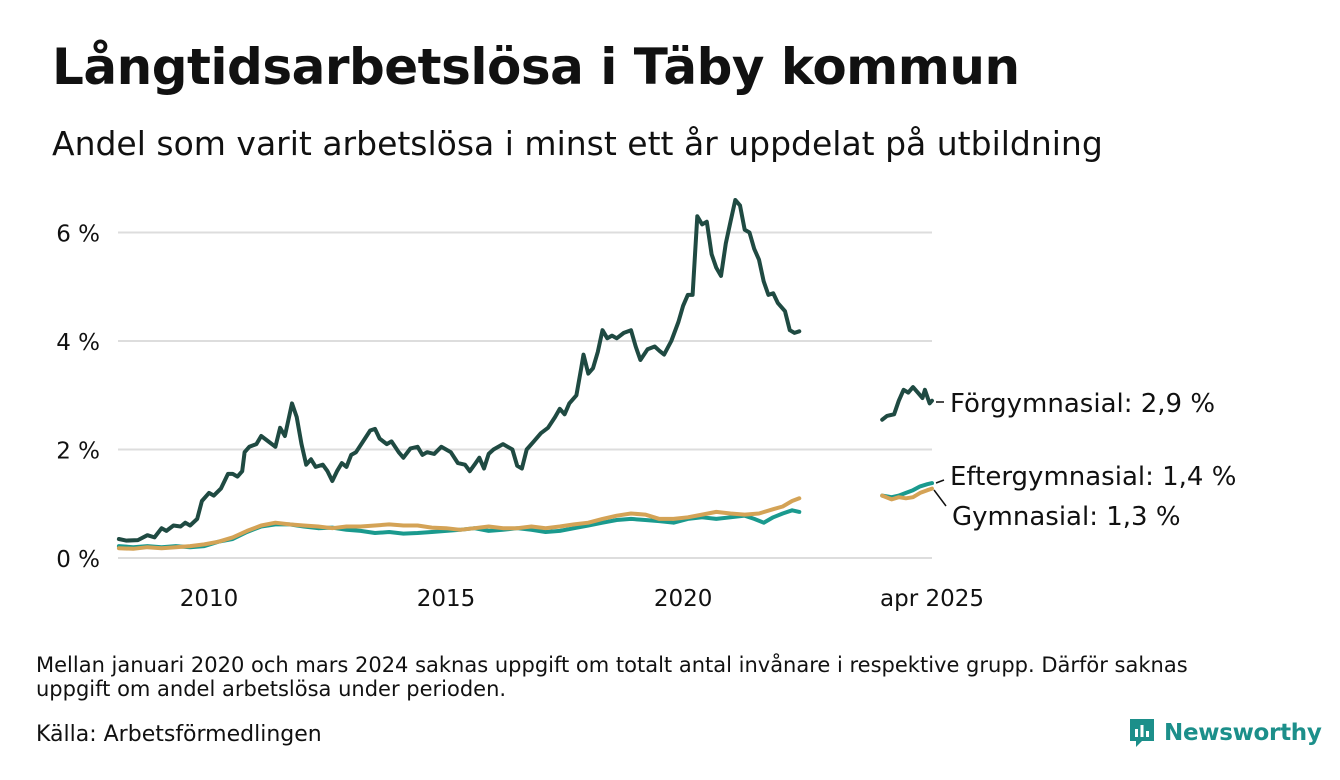 The image size is (1340, 780). I want to click on series-line-förgymnasial, so click(907, 403).